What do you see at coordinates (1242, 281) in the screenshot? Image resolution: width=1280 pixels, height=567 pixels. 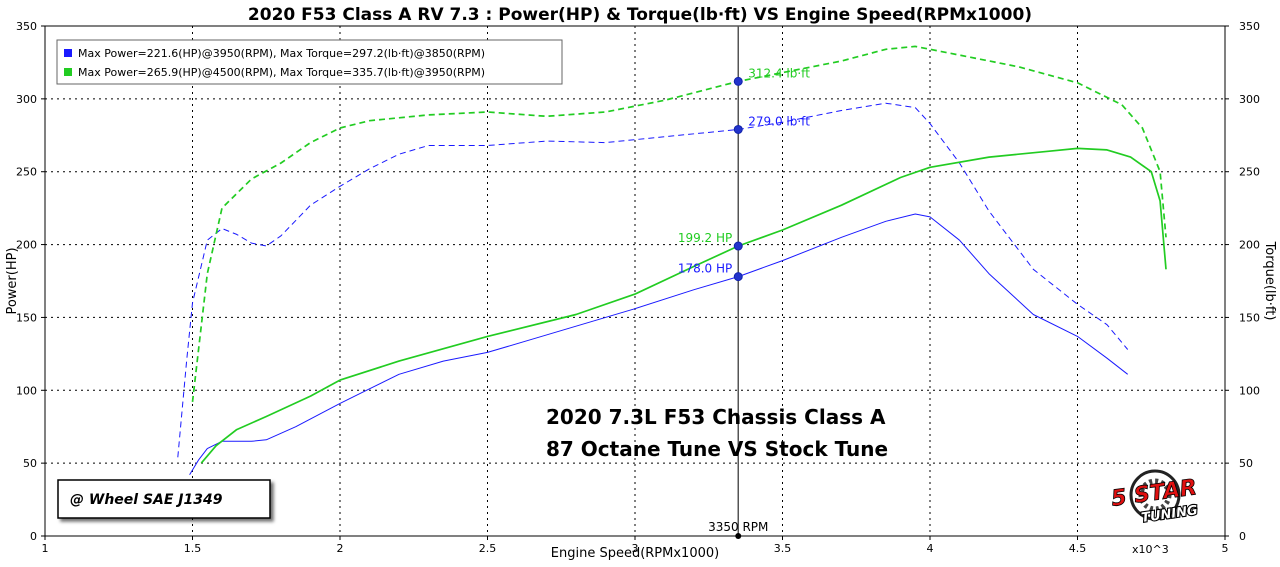 I see `y-axis-right-ticks: 0 50 100 150 200 250 300 350` at bounding box center [1242, 281].